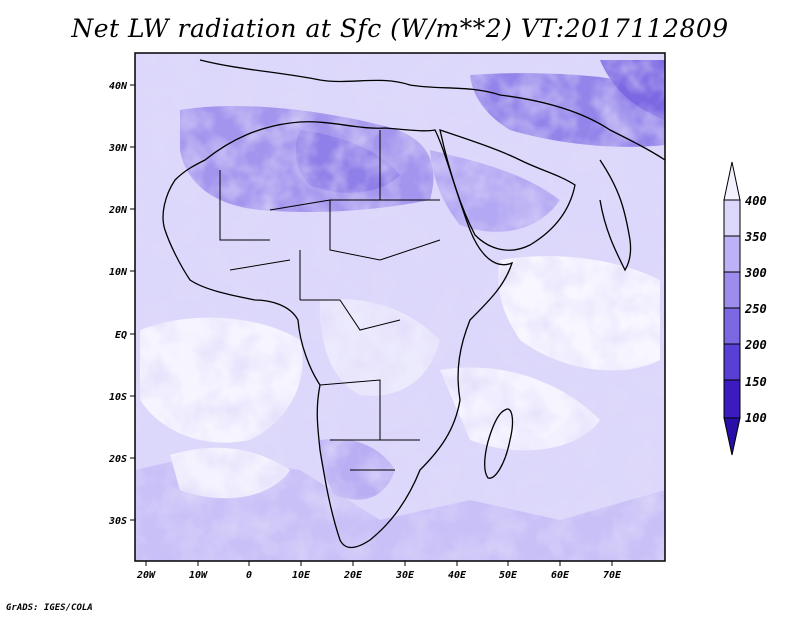 This screenshot has width=800, height=618. I want to click on lon-tick-label: 50E, so click(508, 575).